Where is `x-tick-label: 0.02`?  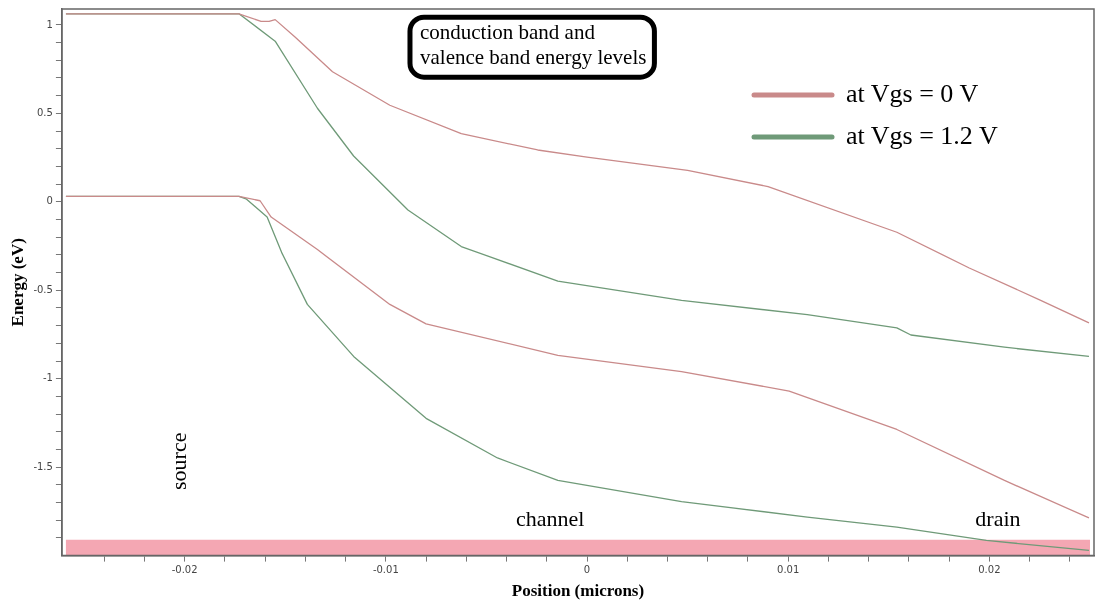
x-tick-label: 0.02 is located at coordinates (989, 570).